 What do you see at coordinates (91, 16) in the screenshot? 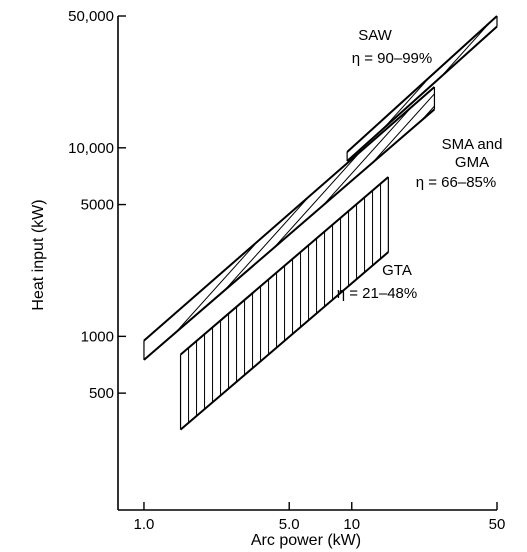
I see `y-tick-label: 50,000` at bounding box center [91, 16].